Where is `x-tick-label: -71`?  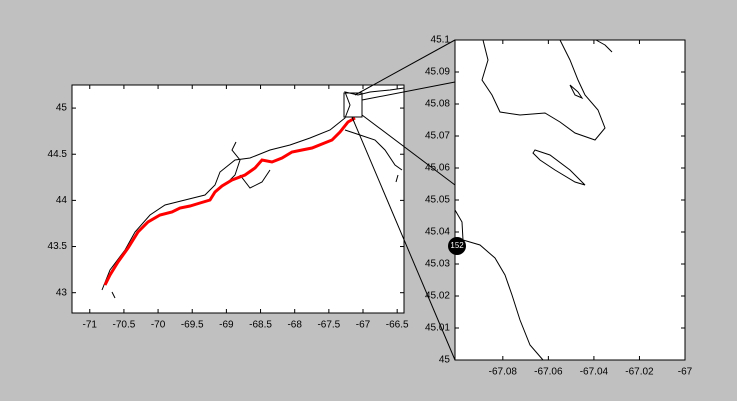
x-tick-label: -71 is located at coordinates (90, 325).